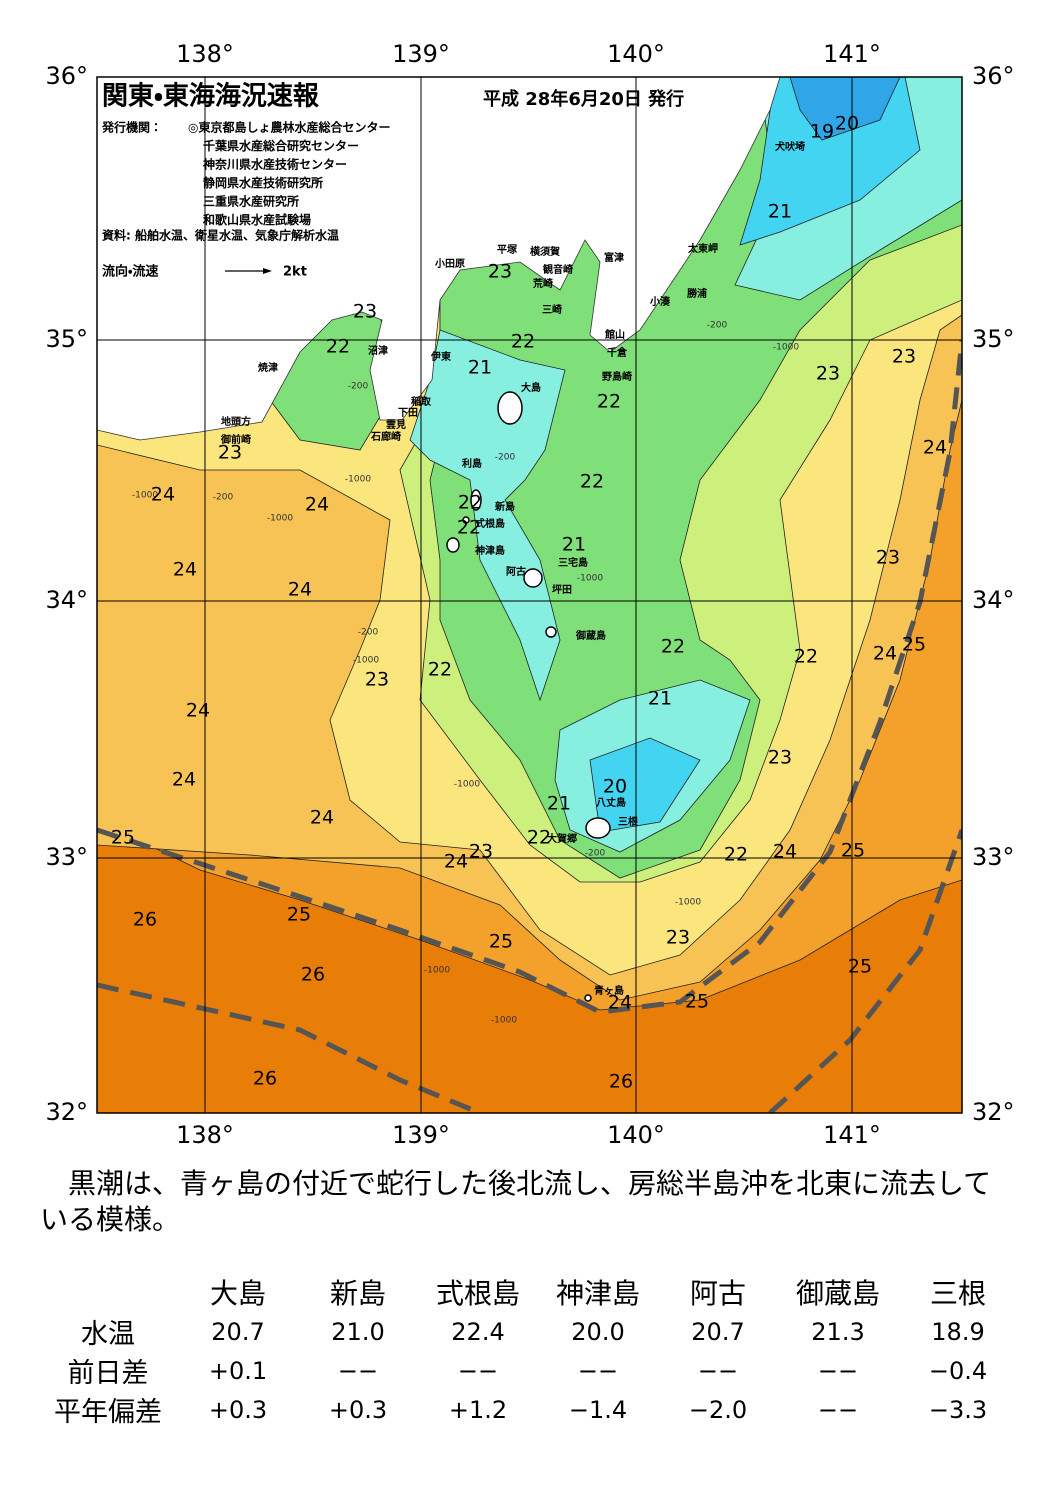 Image resolution: width=1064 pixels, height=1503 pixels. I want to click on row-label: 前日差, so click(108, 1373).